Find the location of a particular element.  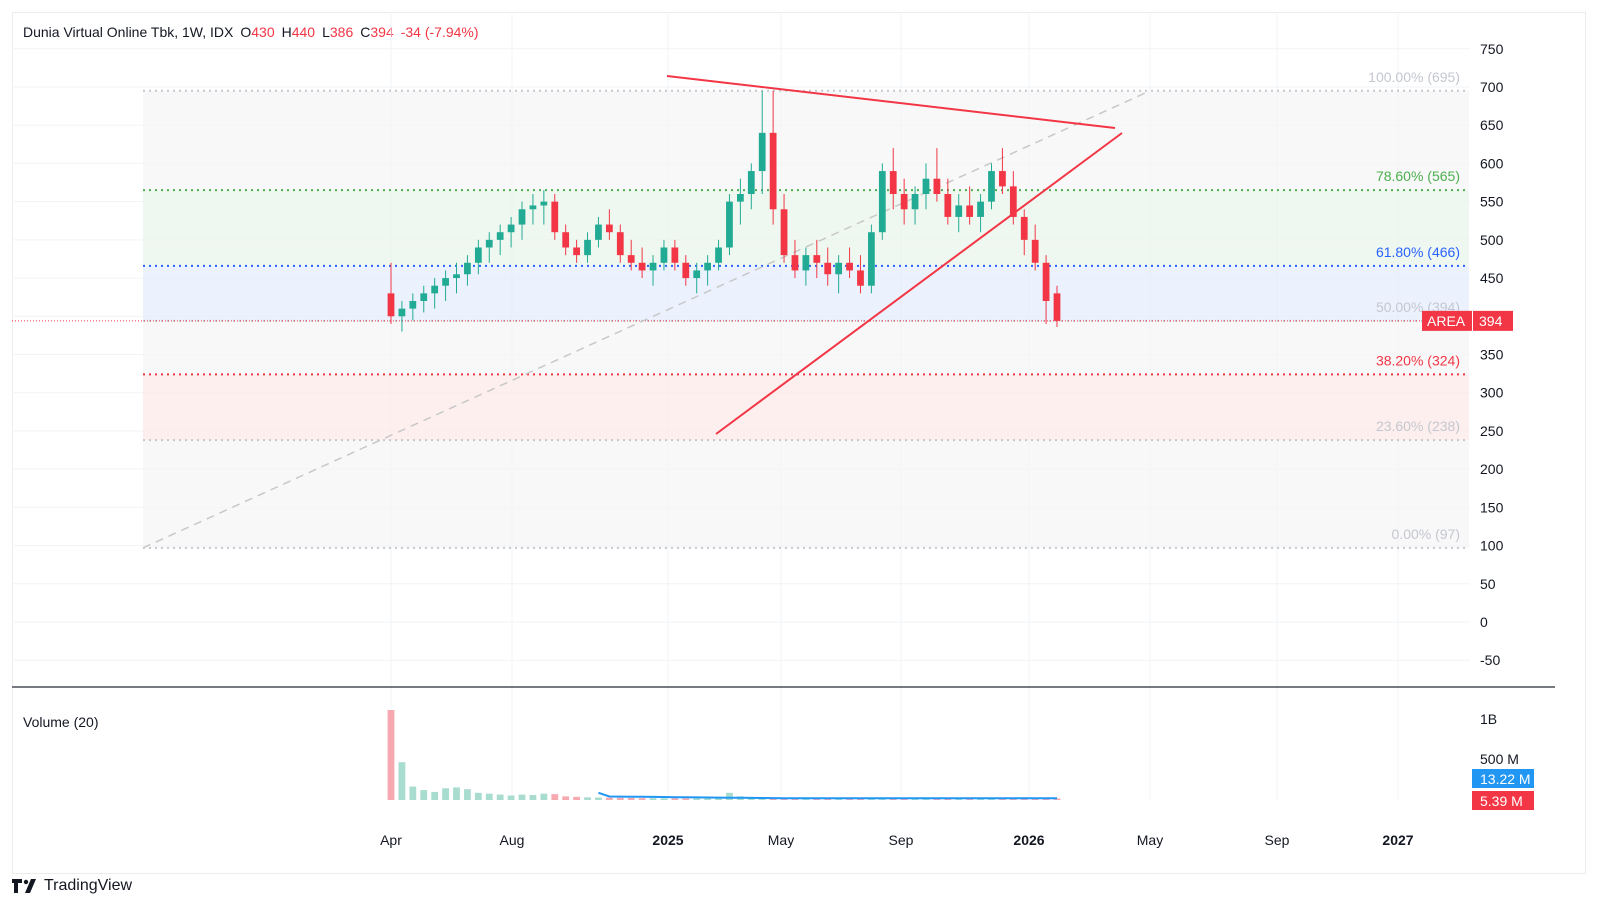

legend-low-value: 386 is located at coordinates (341, 32).